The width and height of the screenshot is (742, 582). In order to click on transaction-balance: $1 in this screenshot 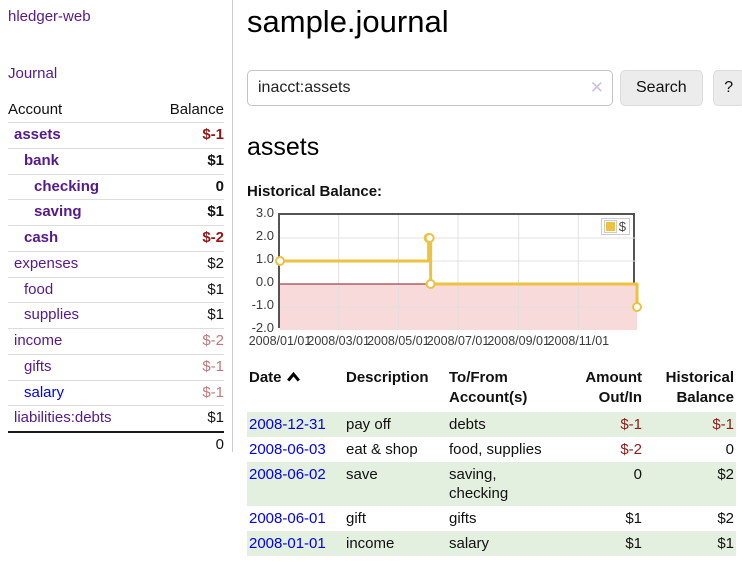, I will do `click(725, 544)`.